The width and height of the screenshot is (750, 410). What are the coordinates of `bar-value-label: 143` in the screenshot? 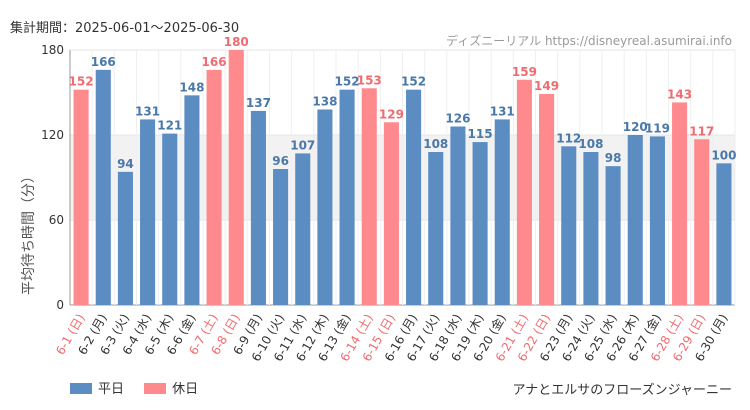 It's located at (679, 94).